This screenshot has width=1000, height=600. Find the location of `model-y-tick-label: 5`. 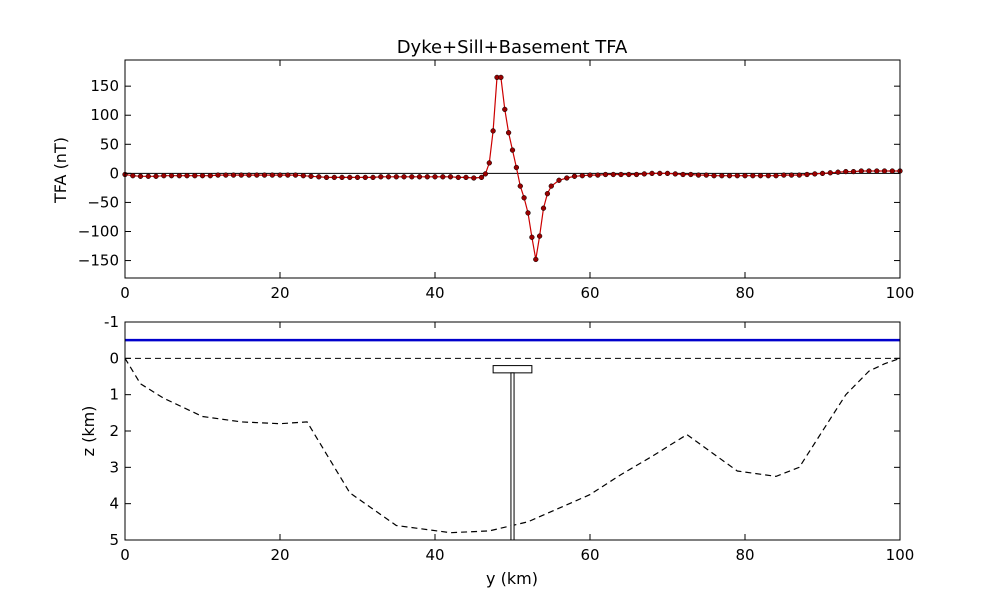

model-y-tick-label: 5 is located at coordinates (114, 540).